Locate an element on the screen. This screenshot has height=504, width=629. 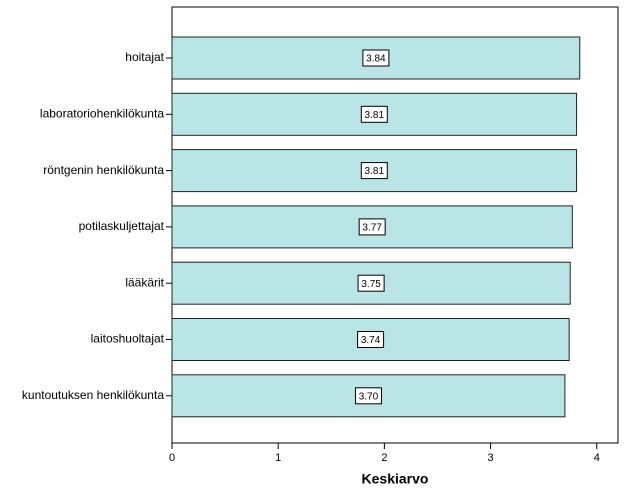
x-axis-title: Keskiarvo is located at coordinates (395, 479).